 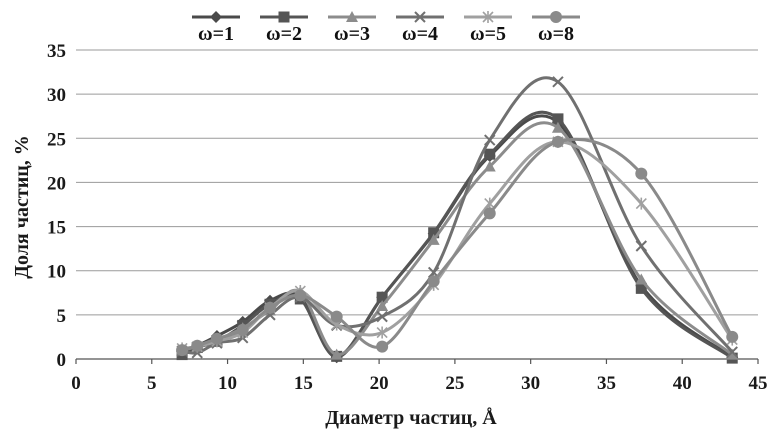 What do you see at coordinates (56, 228) in the screenshot?
I see `y-tick-label: 15` at bounding box center [56, 228].